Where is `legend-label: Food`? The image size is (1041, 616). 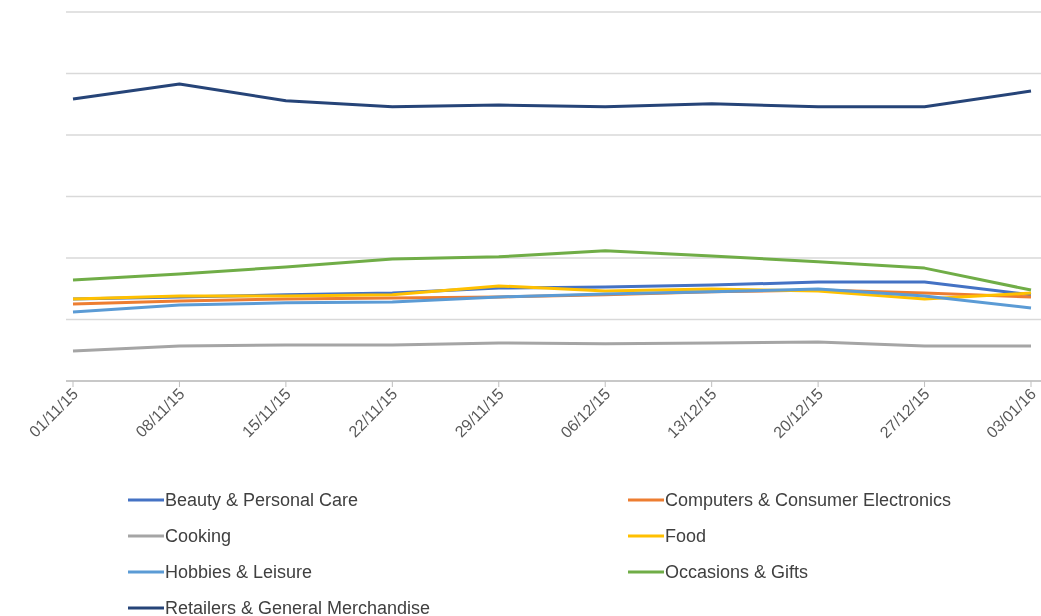
legend-label: Food is located at coordinates (686, 536).